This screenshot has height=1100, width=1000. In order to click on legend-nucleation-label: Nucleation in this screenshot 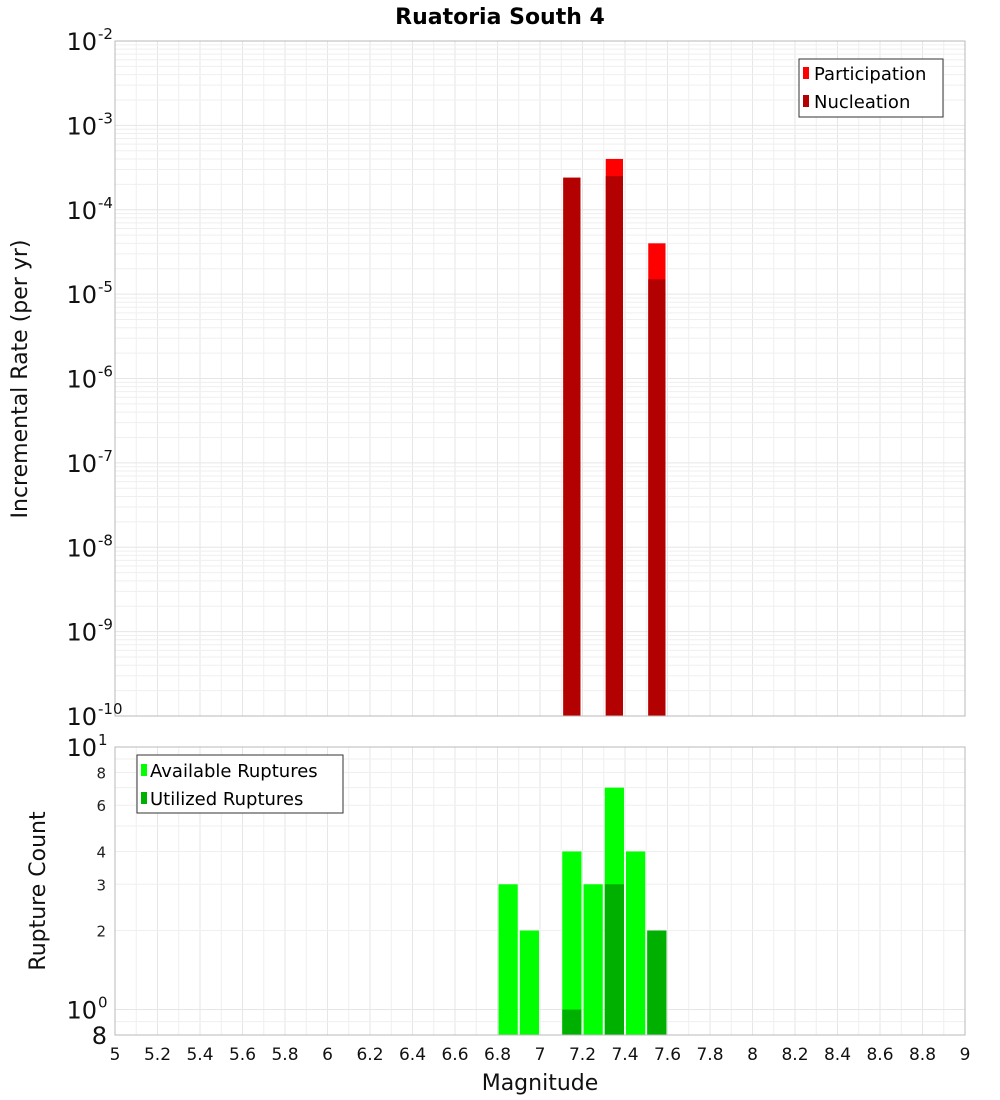, I will do `click(862, 102)`.